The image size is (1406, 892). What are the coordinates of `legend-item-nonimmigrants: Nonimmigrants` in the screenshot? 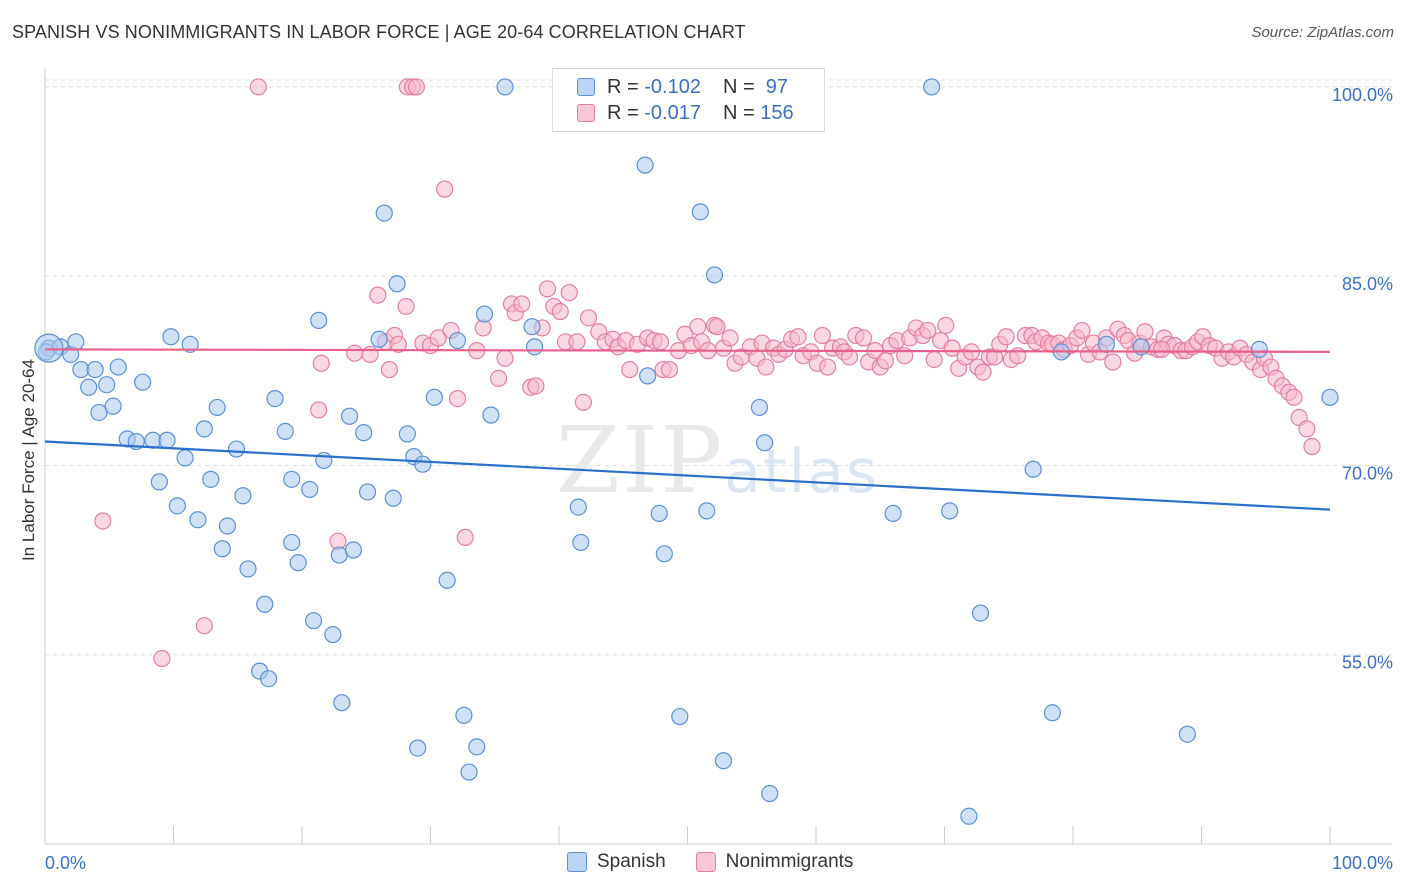 It's located at (774, 862).